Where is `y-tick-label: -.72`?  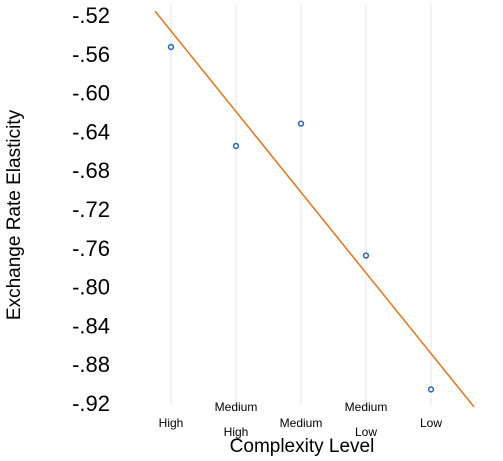 y-tick-label: -.72 is located at coordinates (91, 209).